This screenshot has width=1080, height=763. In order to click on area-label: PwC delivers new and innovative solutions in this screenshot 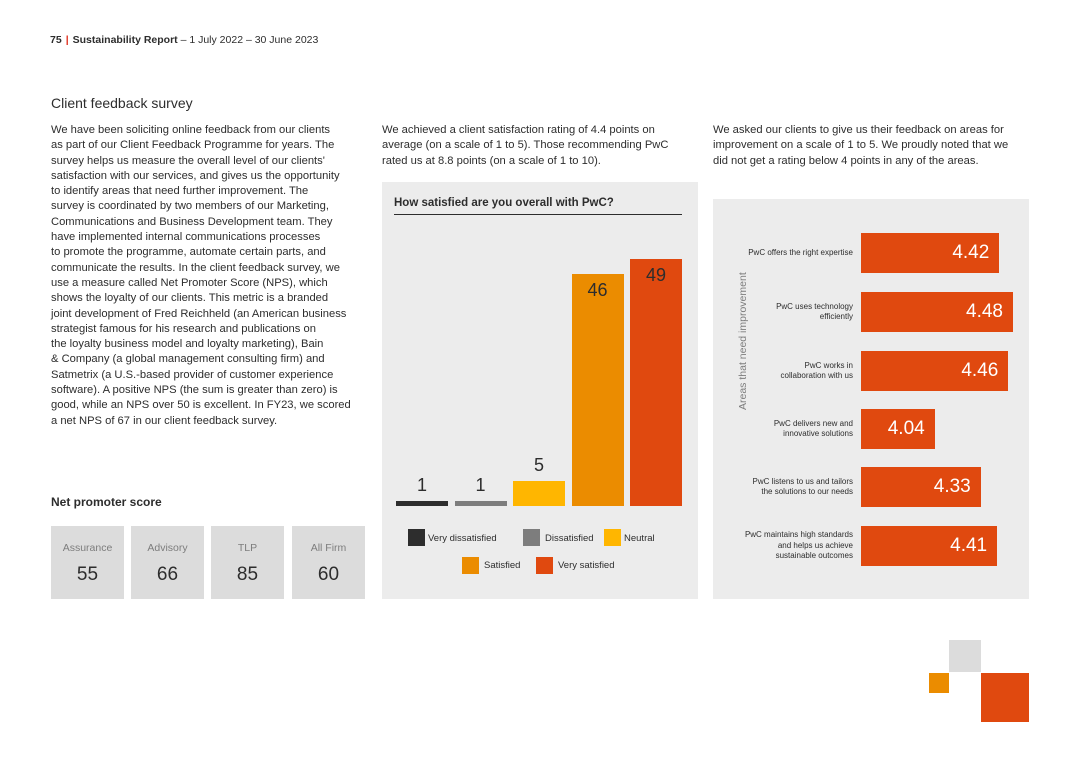, I will do `click(782, 429)`.